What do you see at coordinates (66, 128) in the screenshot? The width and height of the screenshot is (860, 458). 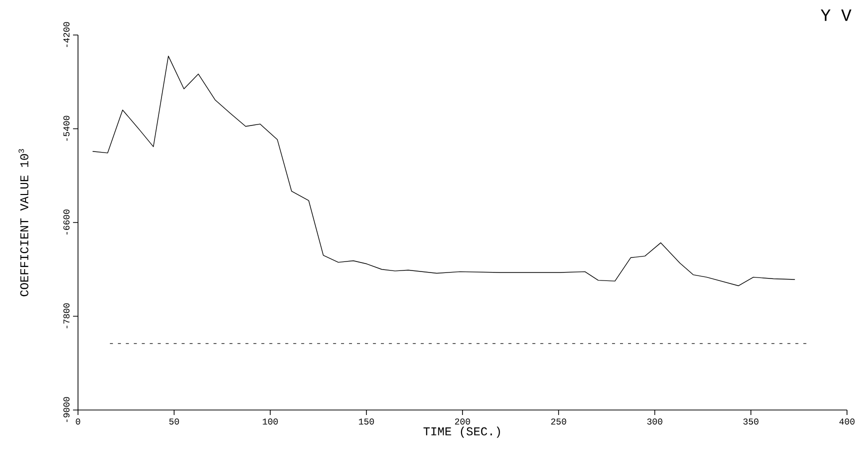 I see `y-tick-label: -5400` at bounding box center [66, 128].